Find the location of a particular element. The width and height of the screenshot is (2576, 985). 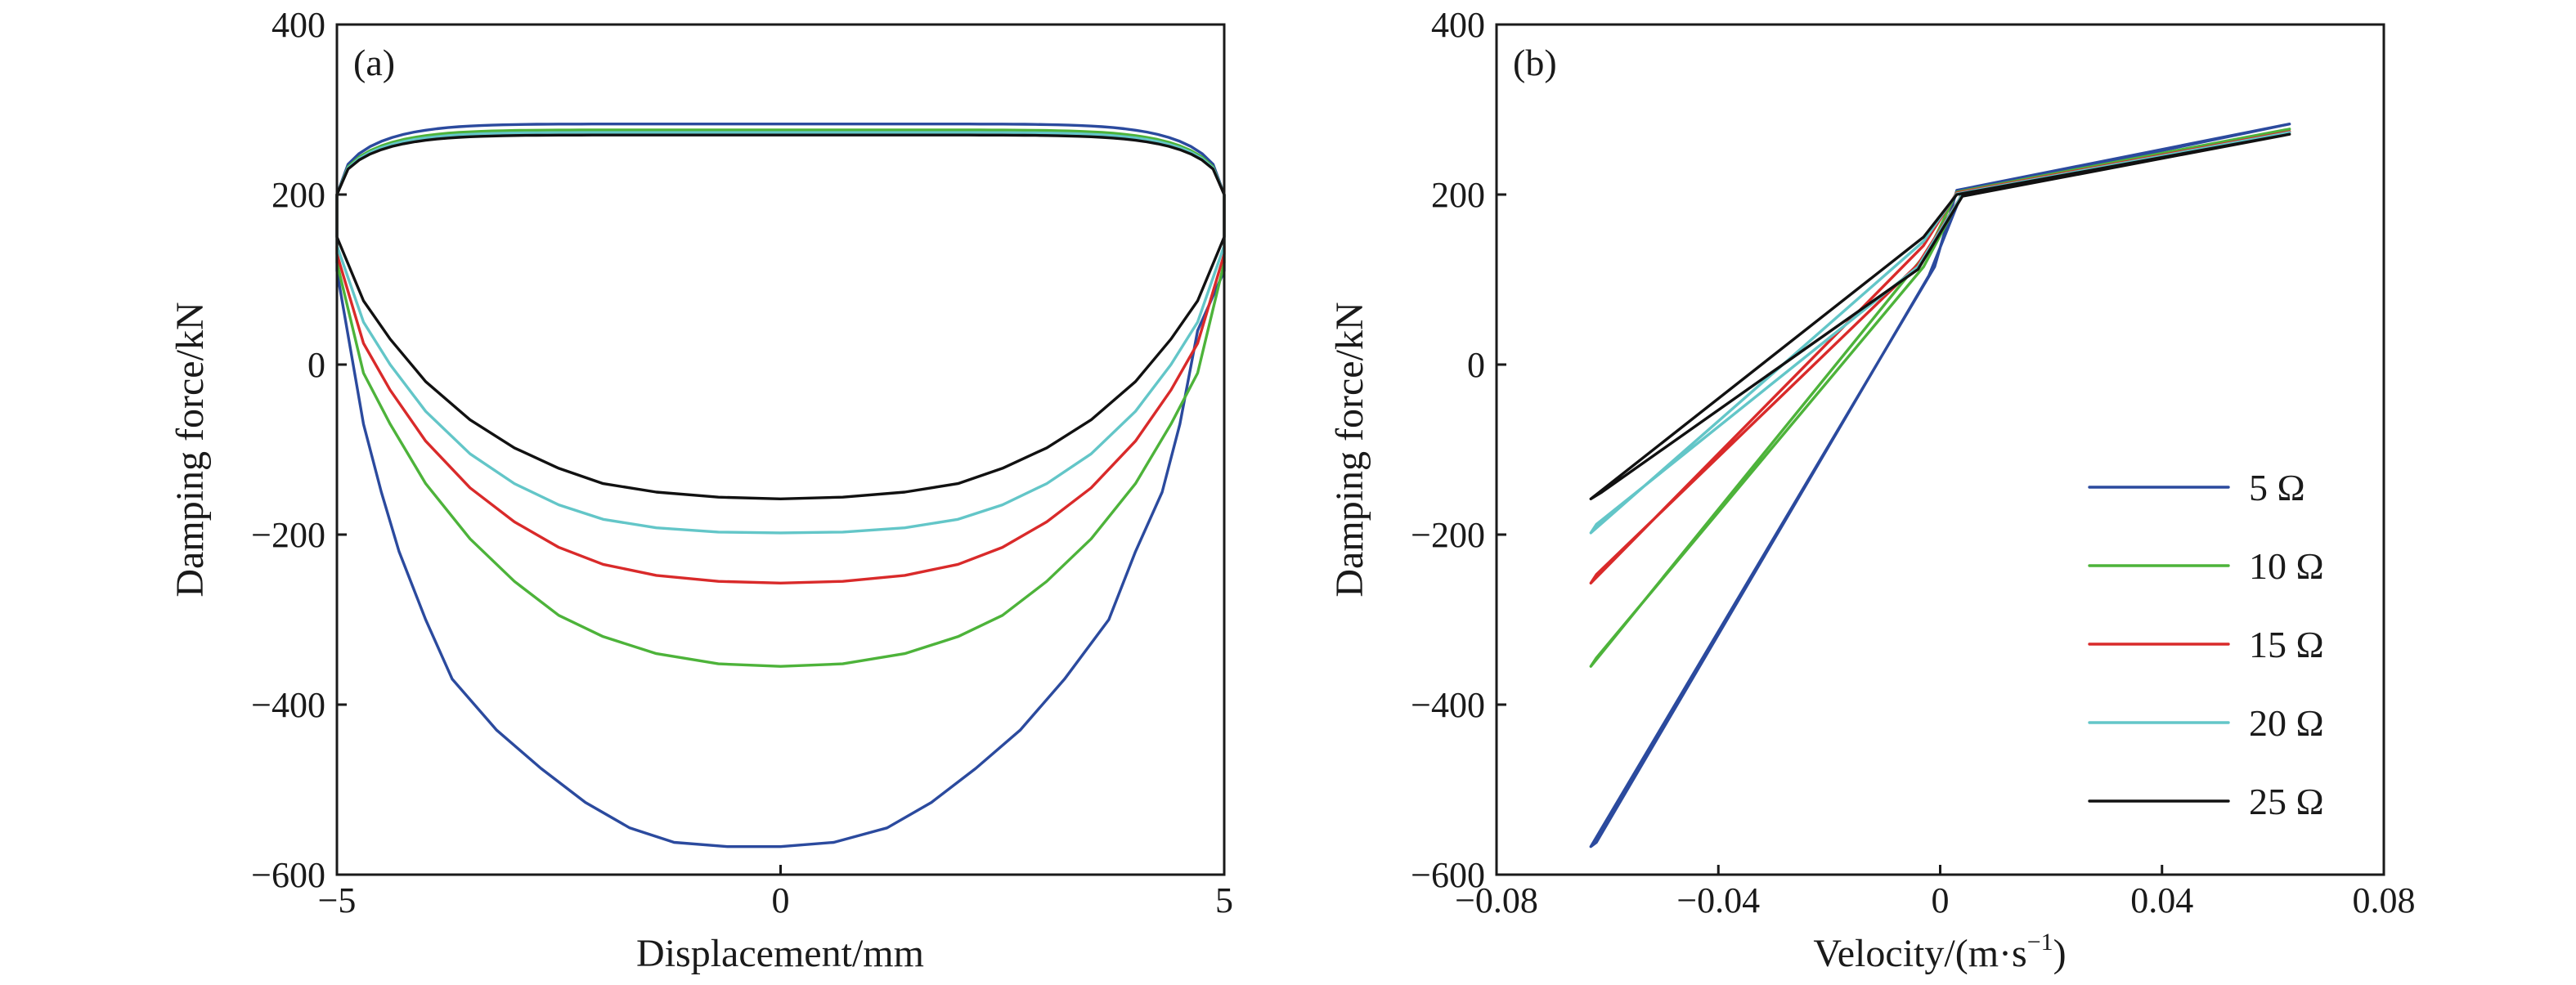

panel-b-x-ticks: −0.08 −0.04 0 0.04 0.08 is located at coordinates (1936, 892).